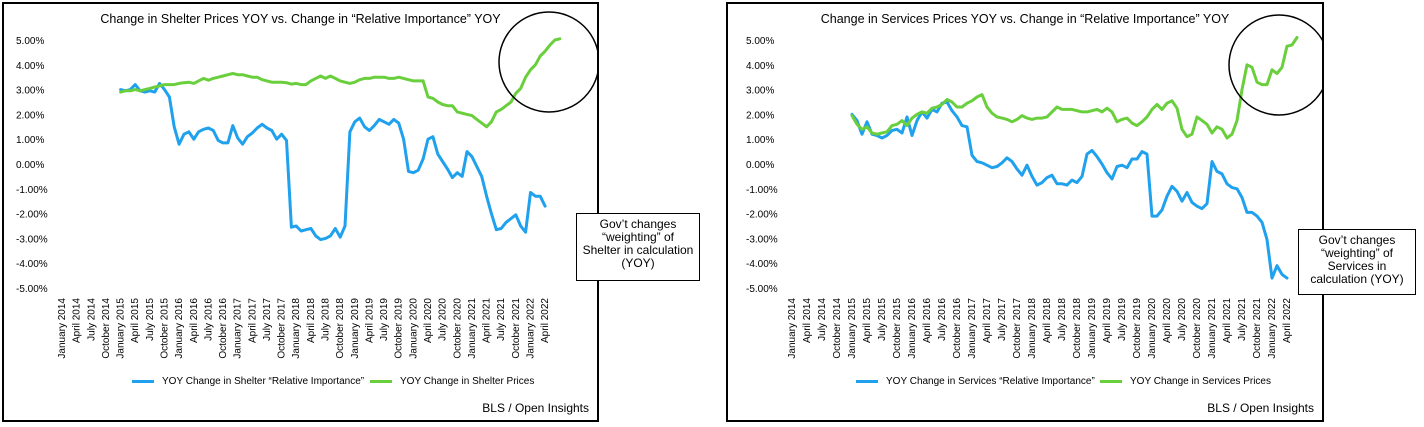 This screenshot has height=427, width=1424. Describe the element at coordinates (32, 190) in the screenshot. I see `y-tick-label: -1.00%` at that location.